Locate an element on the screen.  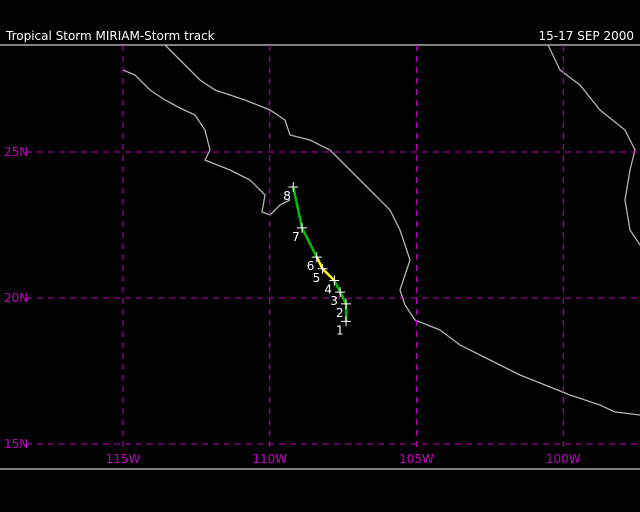
longitude-label: 110W is located at coordinates (269, 459).